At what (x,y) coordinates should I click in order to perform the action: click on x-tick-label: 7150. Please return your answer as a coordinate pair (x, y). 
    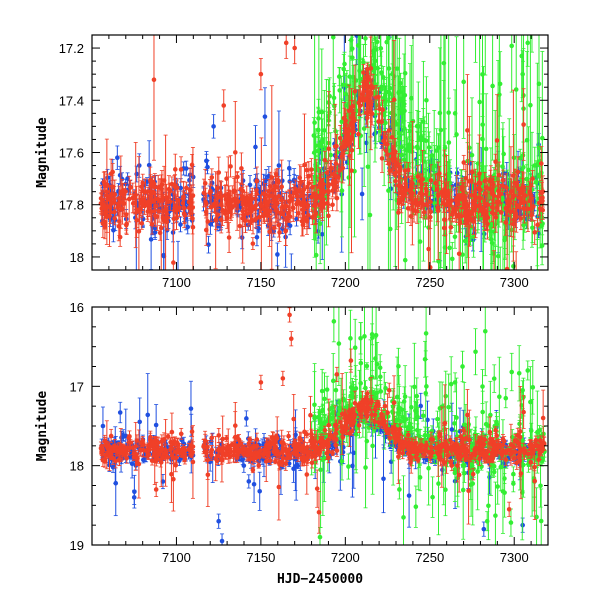
    Looking at the image, I should click on (260, 557).